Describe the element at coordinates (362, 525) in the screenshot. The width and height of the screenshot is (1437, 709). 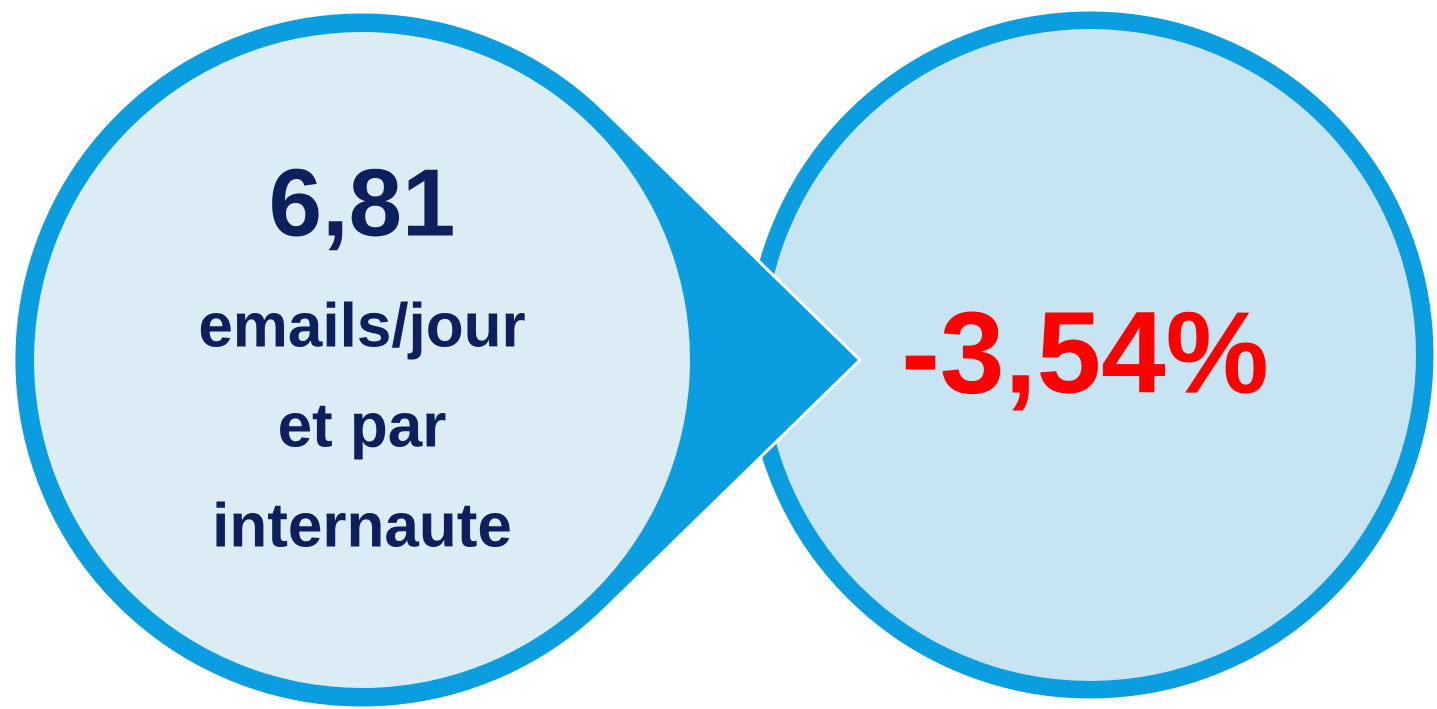
I see `left-line: internaute` at that location.